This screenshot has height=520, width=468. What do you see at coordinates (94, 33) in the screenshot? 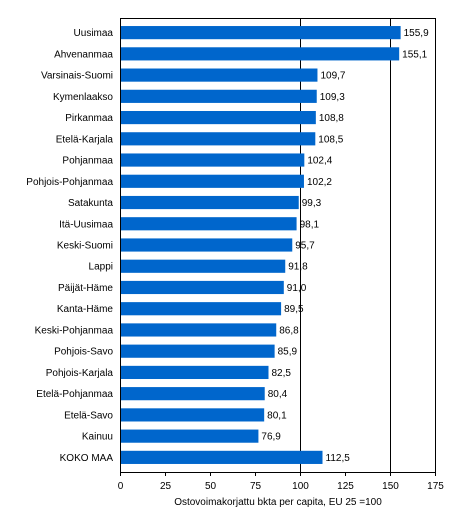
I see `category-label: Uusimaa` at bounding box center [94, 33].